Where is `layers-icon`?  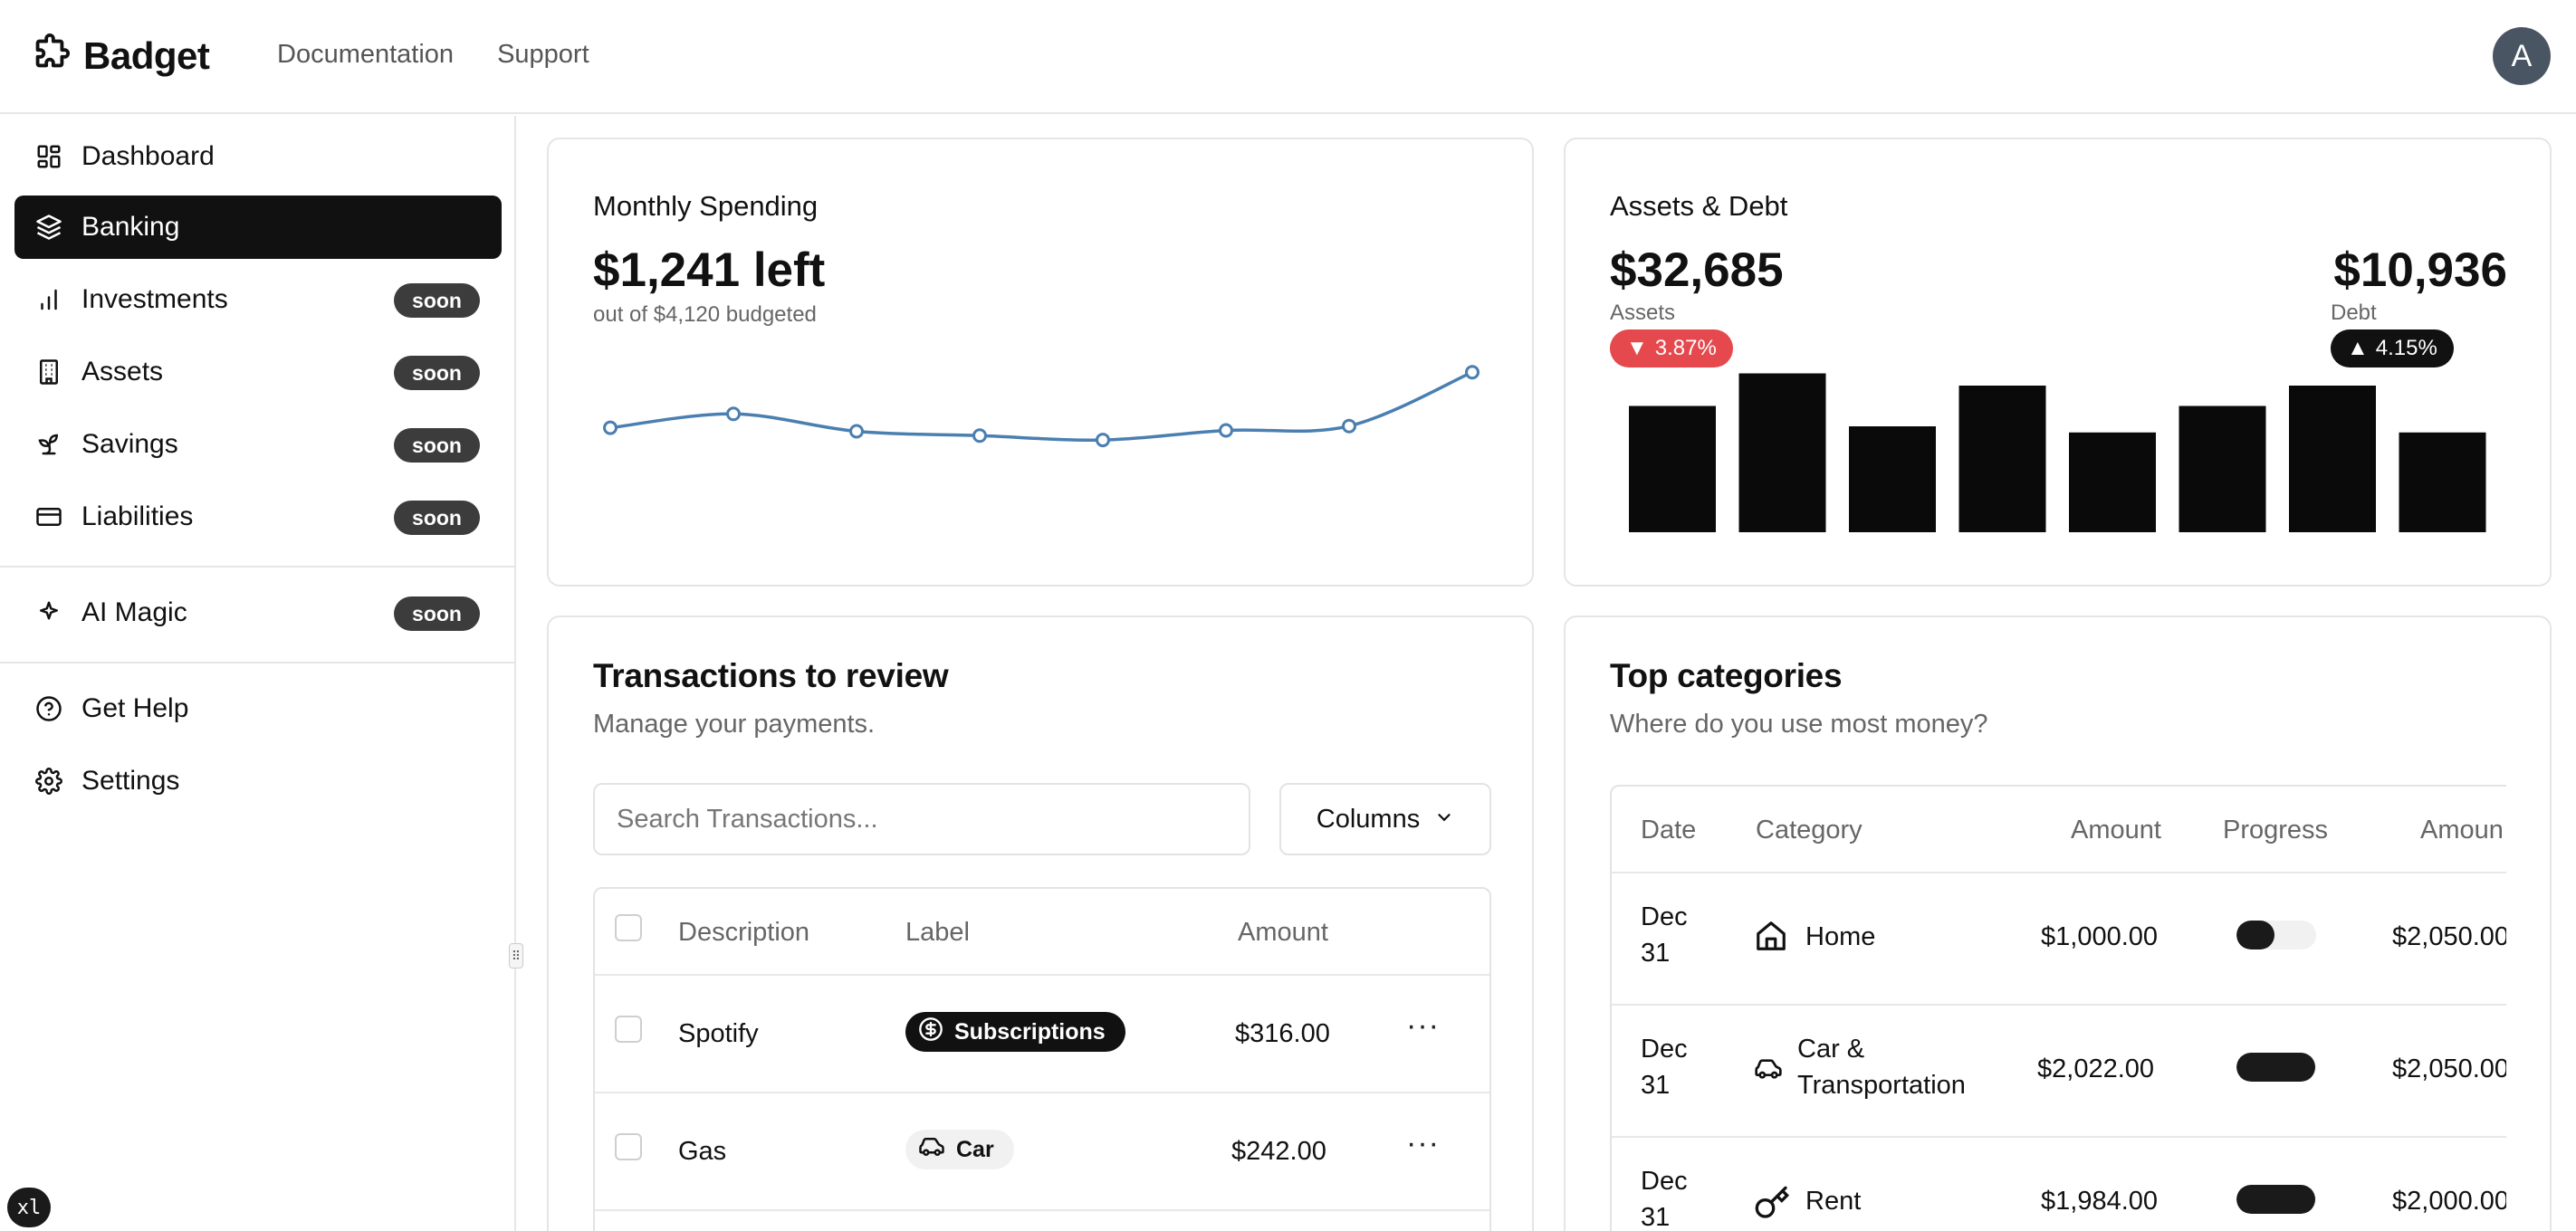 layers-icon is located at coordinates (48, 228).